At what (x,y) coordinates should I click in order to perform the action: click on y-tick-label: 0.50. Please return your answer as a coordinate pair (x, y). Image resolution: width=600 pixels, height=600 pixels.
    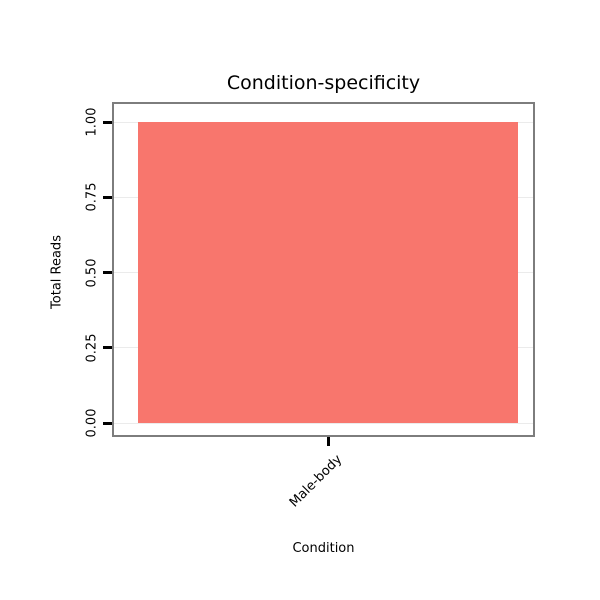
    Looking at the image, I should click on (92, 272).